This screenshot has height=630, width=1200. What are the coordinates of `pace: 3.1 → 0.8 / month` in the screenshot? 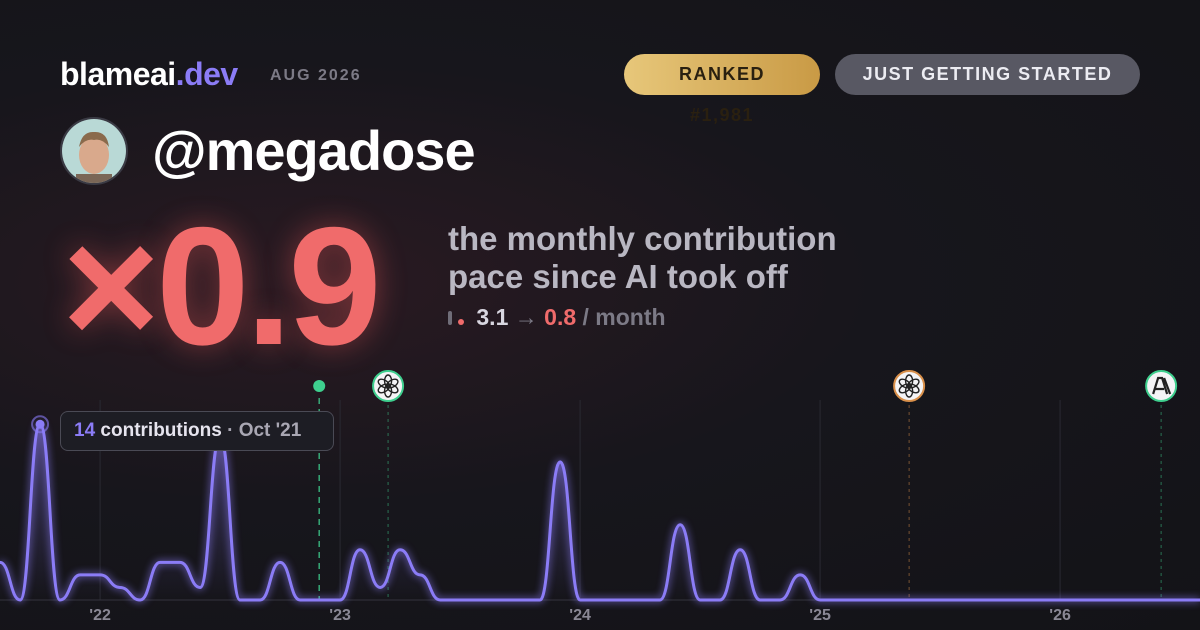 It's located at (557, 317).